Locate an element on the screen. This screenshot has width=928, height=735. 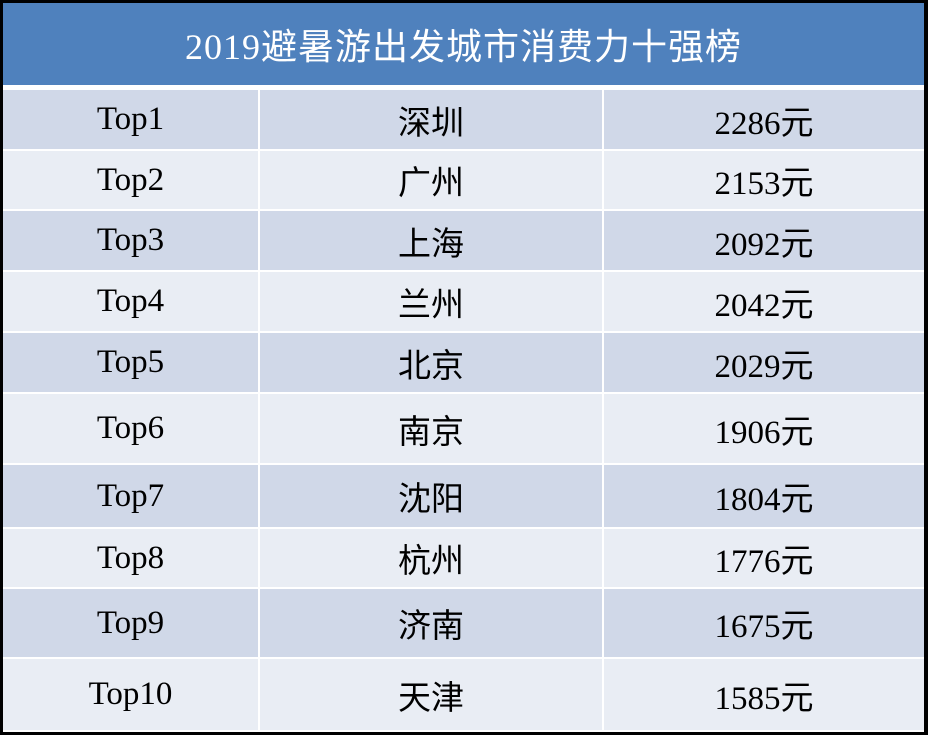
city-cell: 天津 is located at coordinates (431, 694).